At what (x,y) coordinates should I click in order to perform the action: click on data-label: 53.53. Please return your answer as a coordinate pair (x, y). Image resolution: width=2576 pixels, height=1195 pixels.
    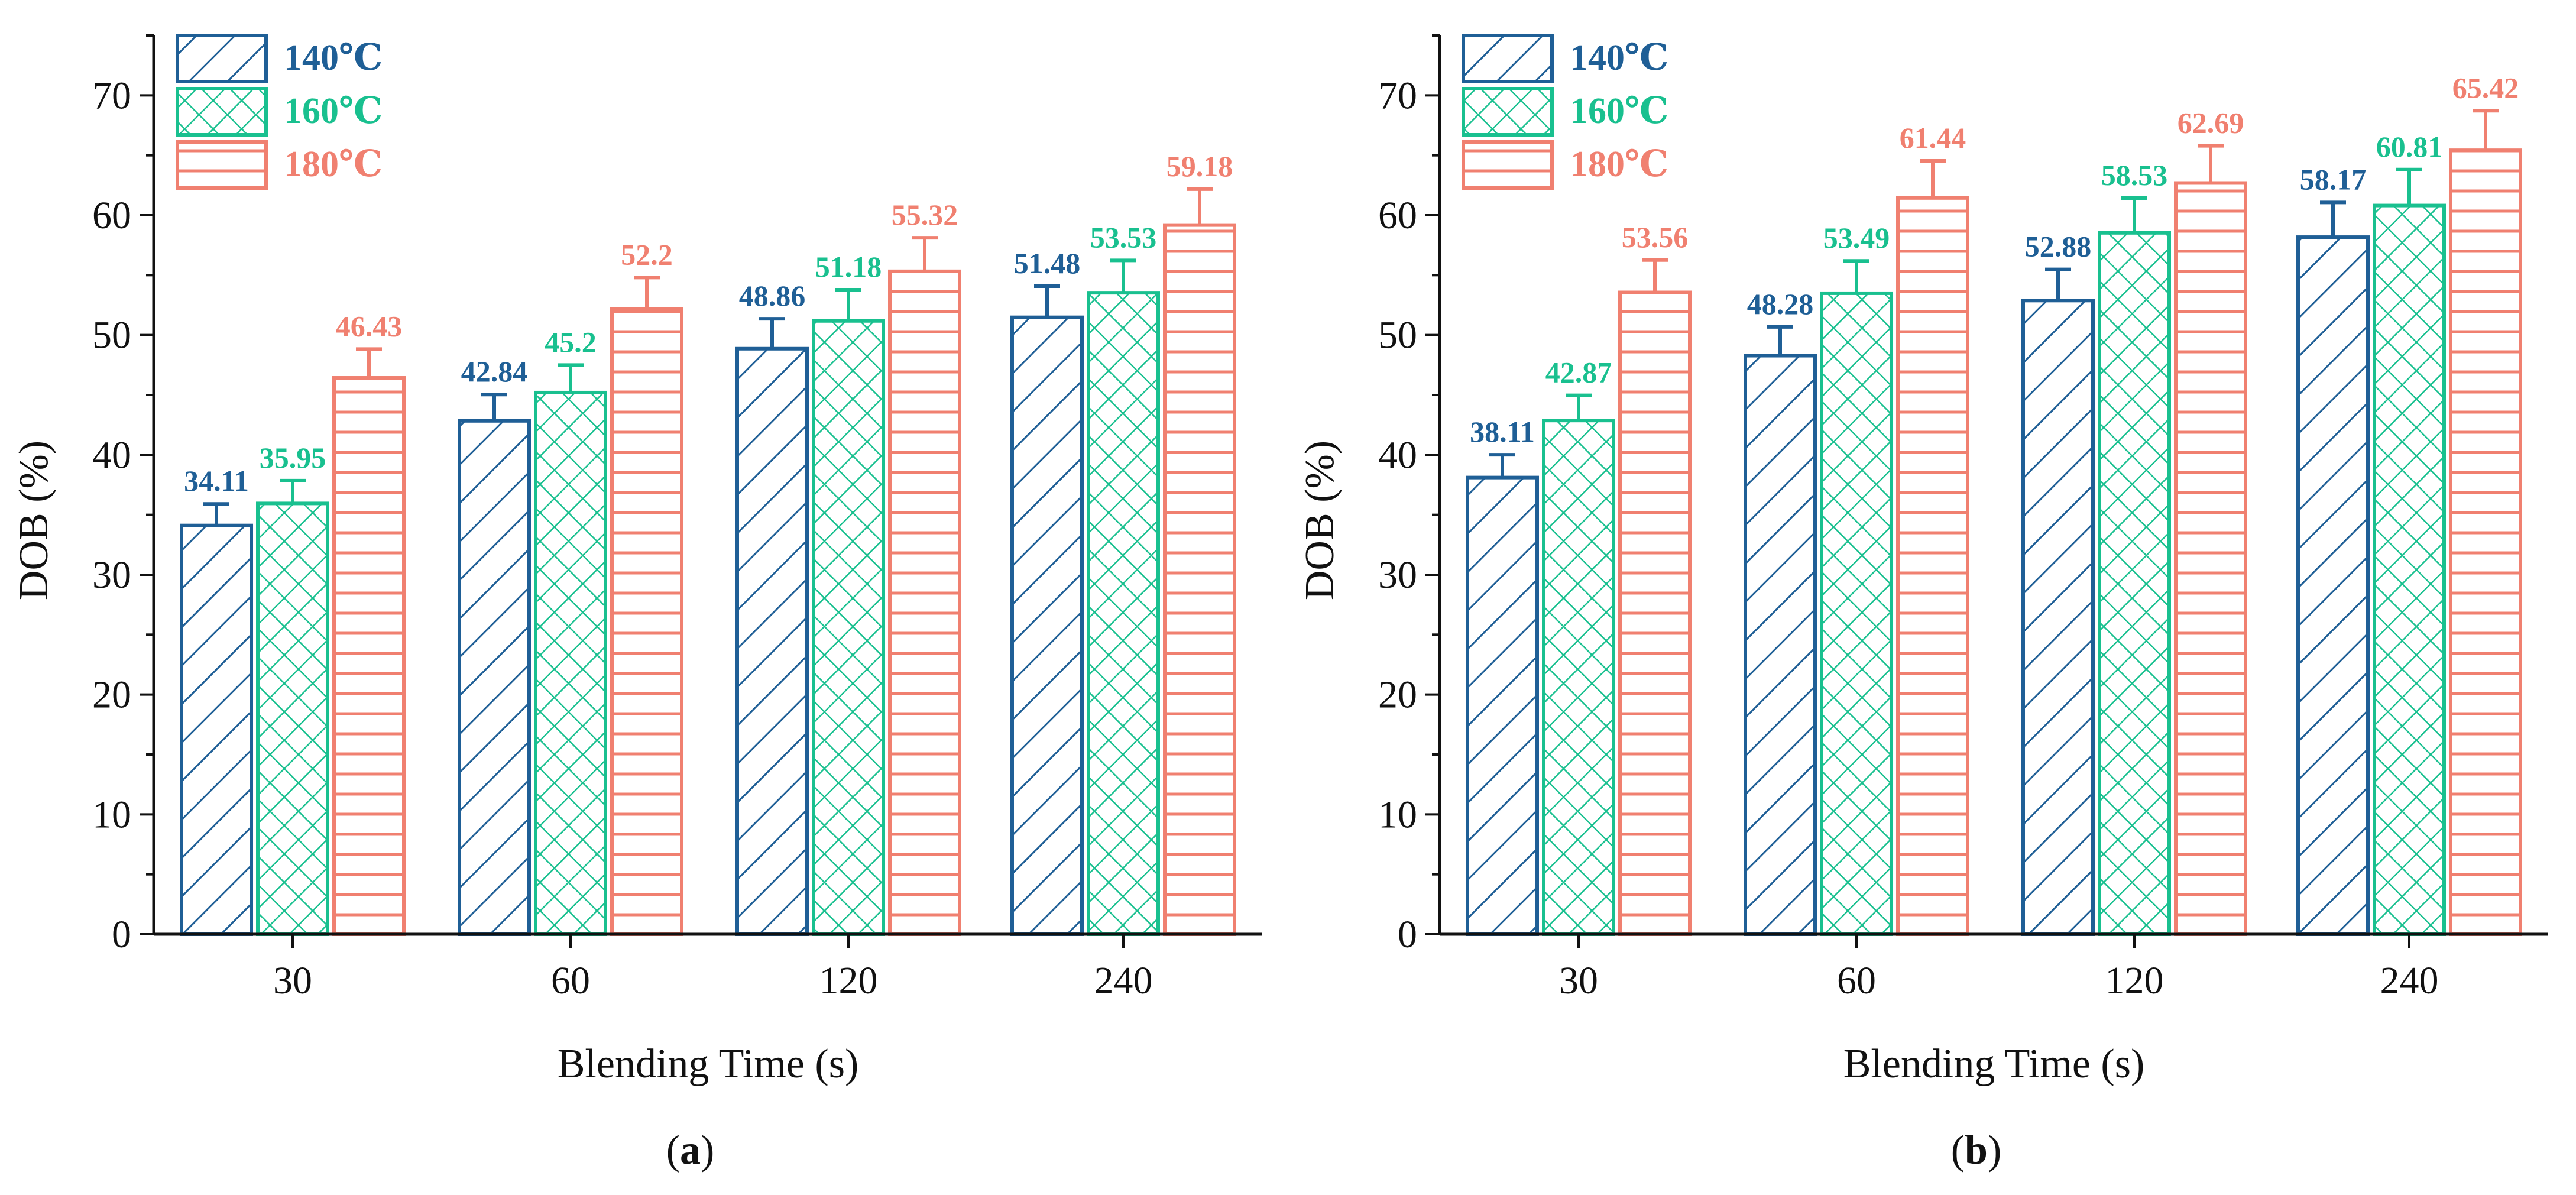
    Looking at the image, I should click on (1123, 237).